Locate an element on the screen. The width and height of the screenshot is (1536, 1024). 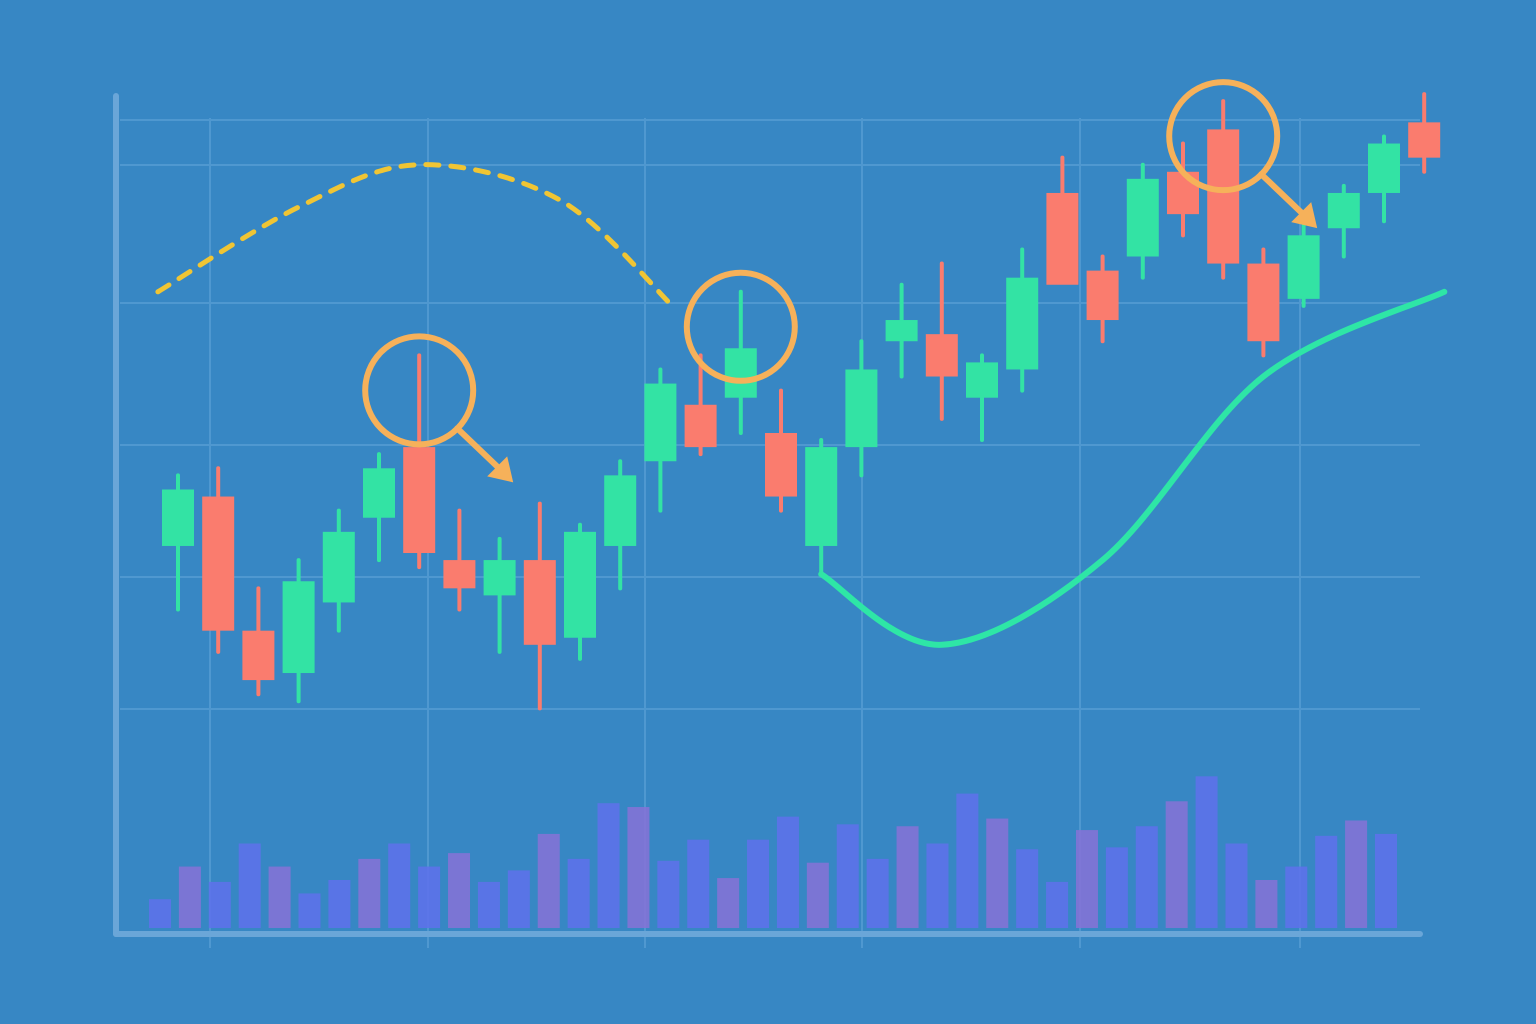
dashed-trend-line is located at coordinates (415, 235).